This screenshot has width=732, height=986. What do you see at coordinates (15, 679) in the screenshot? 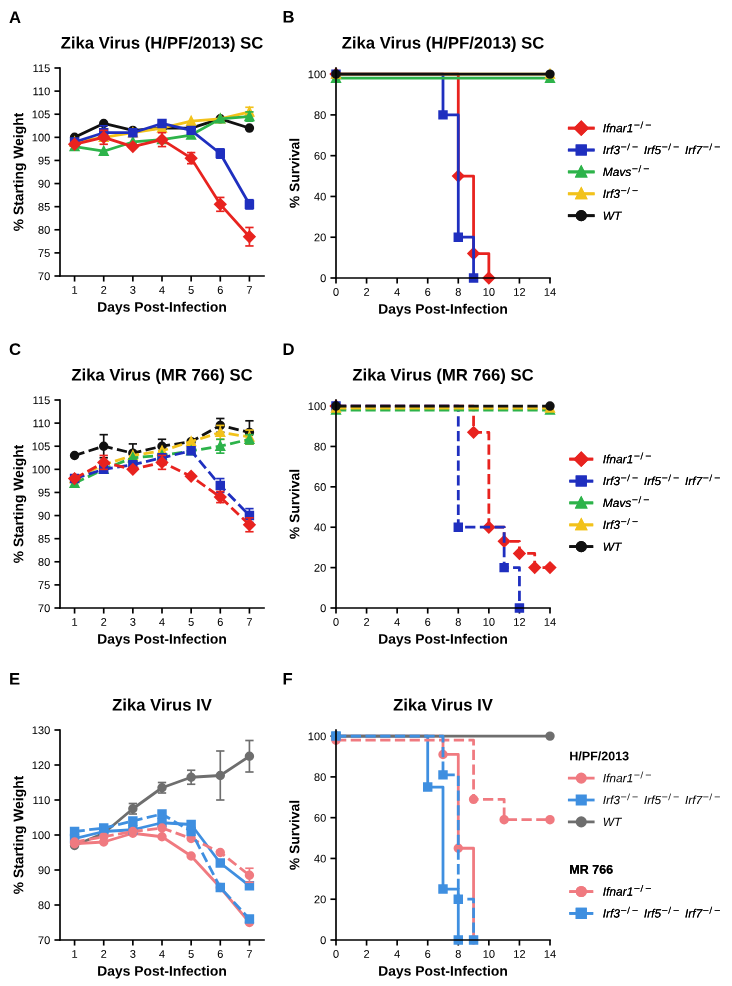
I see `text: E` at bounding box center [15, 679].